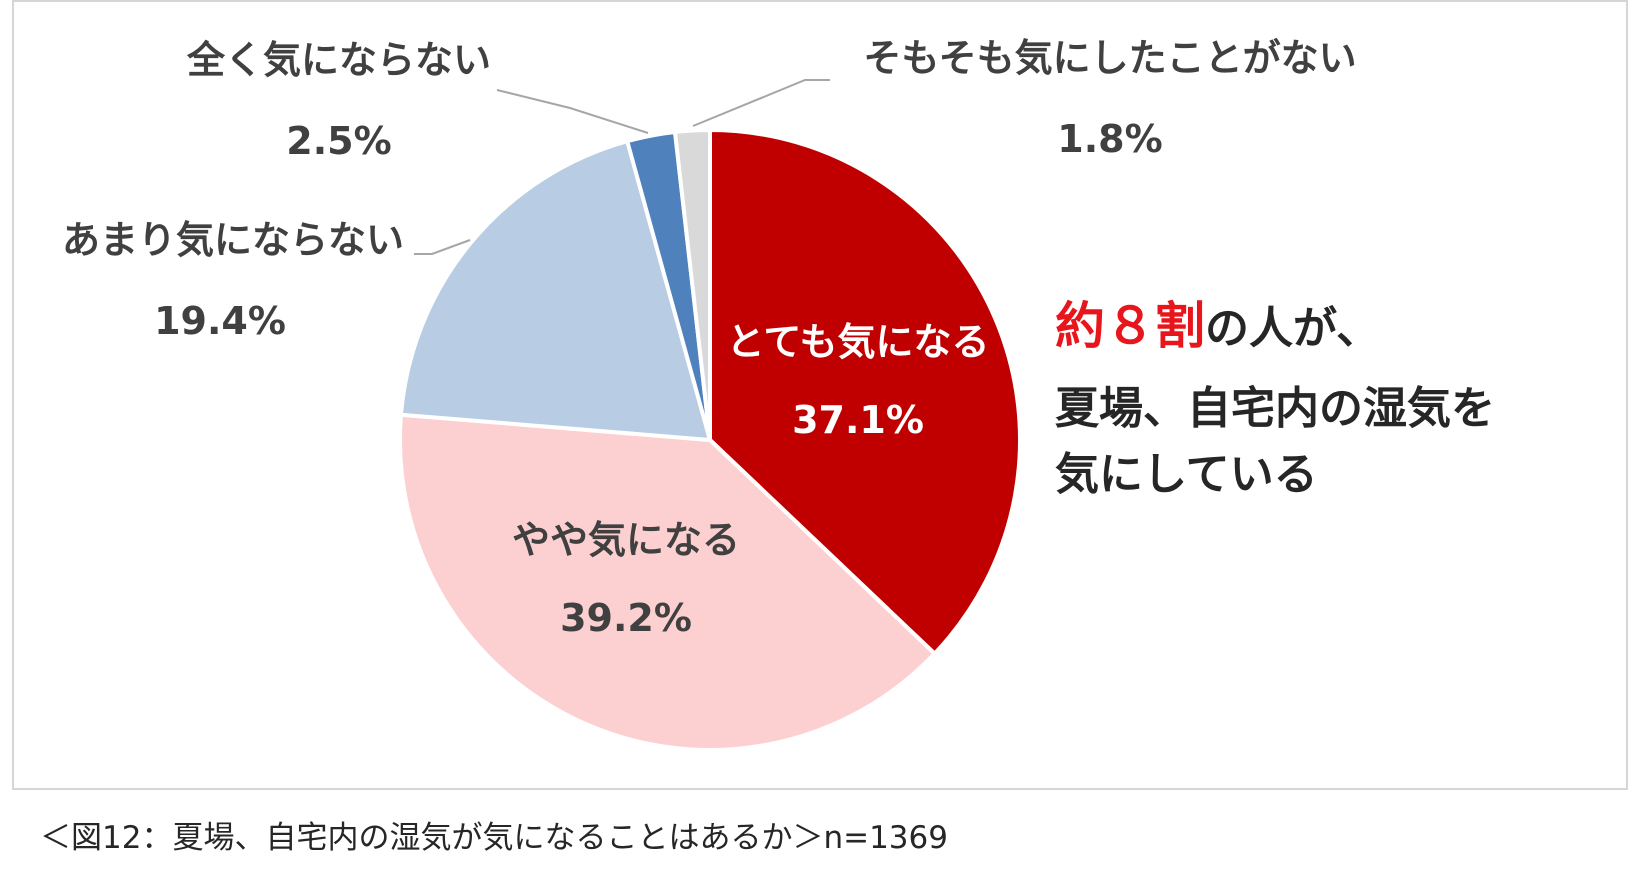 The width and height of the screenshot is (1641, 885). I want to click on slice-label-not-very-concerned: あまり気にならない, so click(233, 240).